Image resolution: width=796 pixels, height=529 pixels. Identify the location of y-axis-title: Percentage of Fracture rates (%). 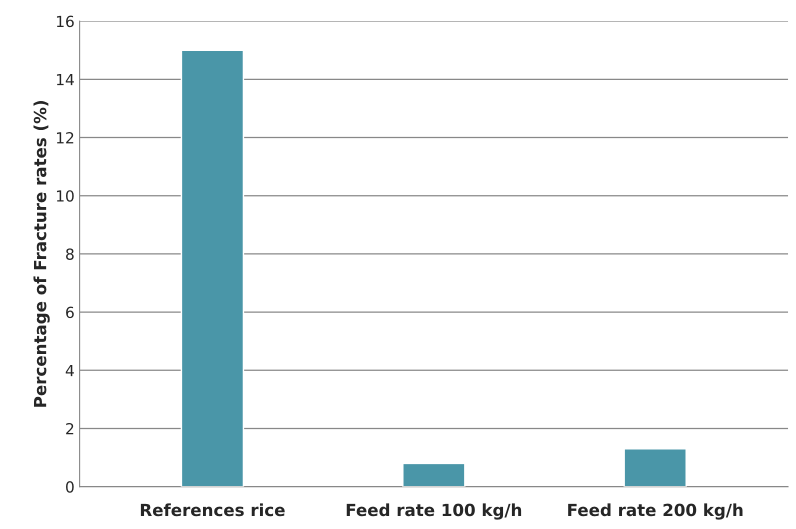
(41, 253).